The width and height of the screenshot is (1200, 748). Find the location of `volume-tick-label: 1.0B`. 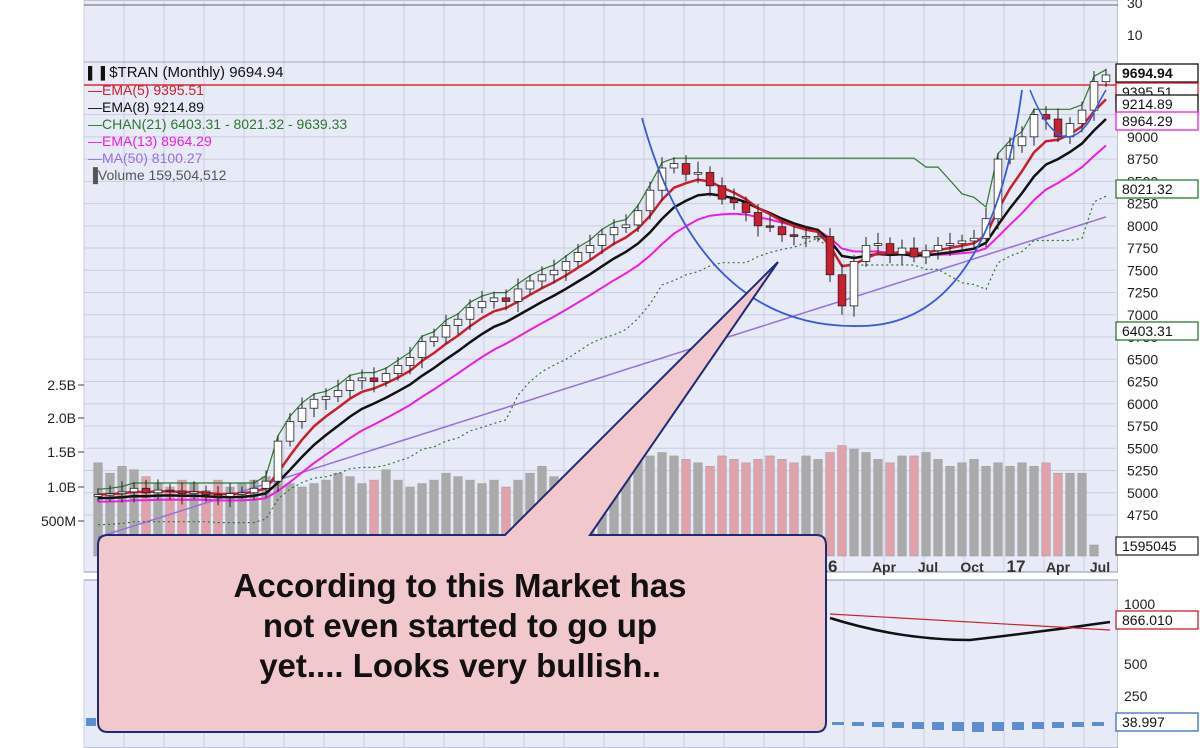

volume-tick-label: 1.0B is located at coordinates (61, 487).